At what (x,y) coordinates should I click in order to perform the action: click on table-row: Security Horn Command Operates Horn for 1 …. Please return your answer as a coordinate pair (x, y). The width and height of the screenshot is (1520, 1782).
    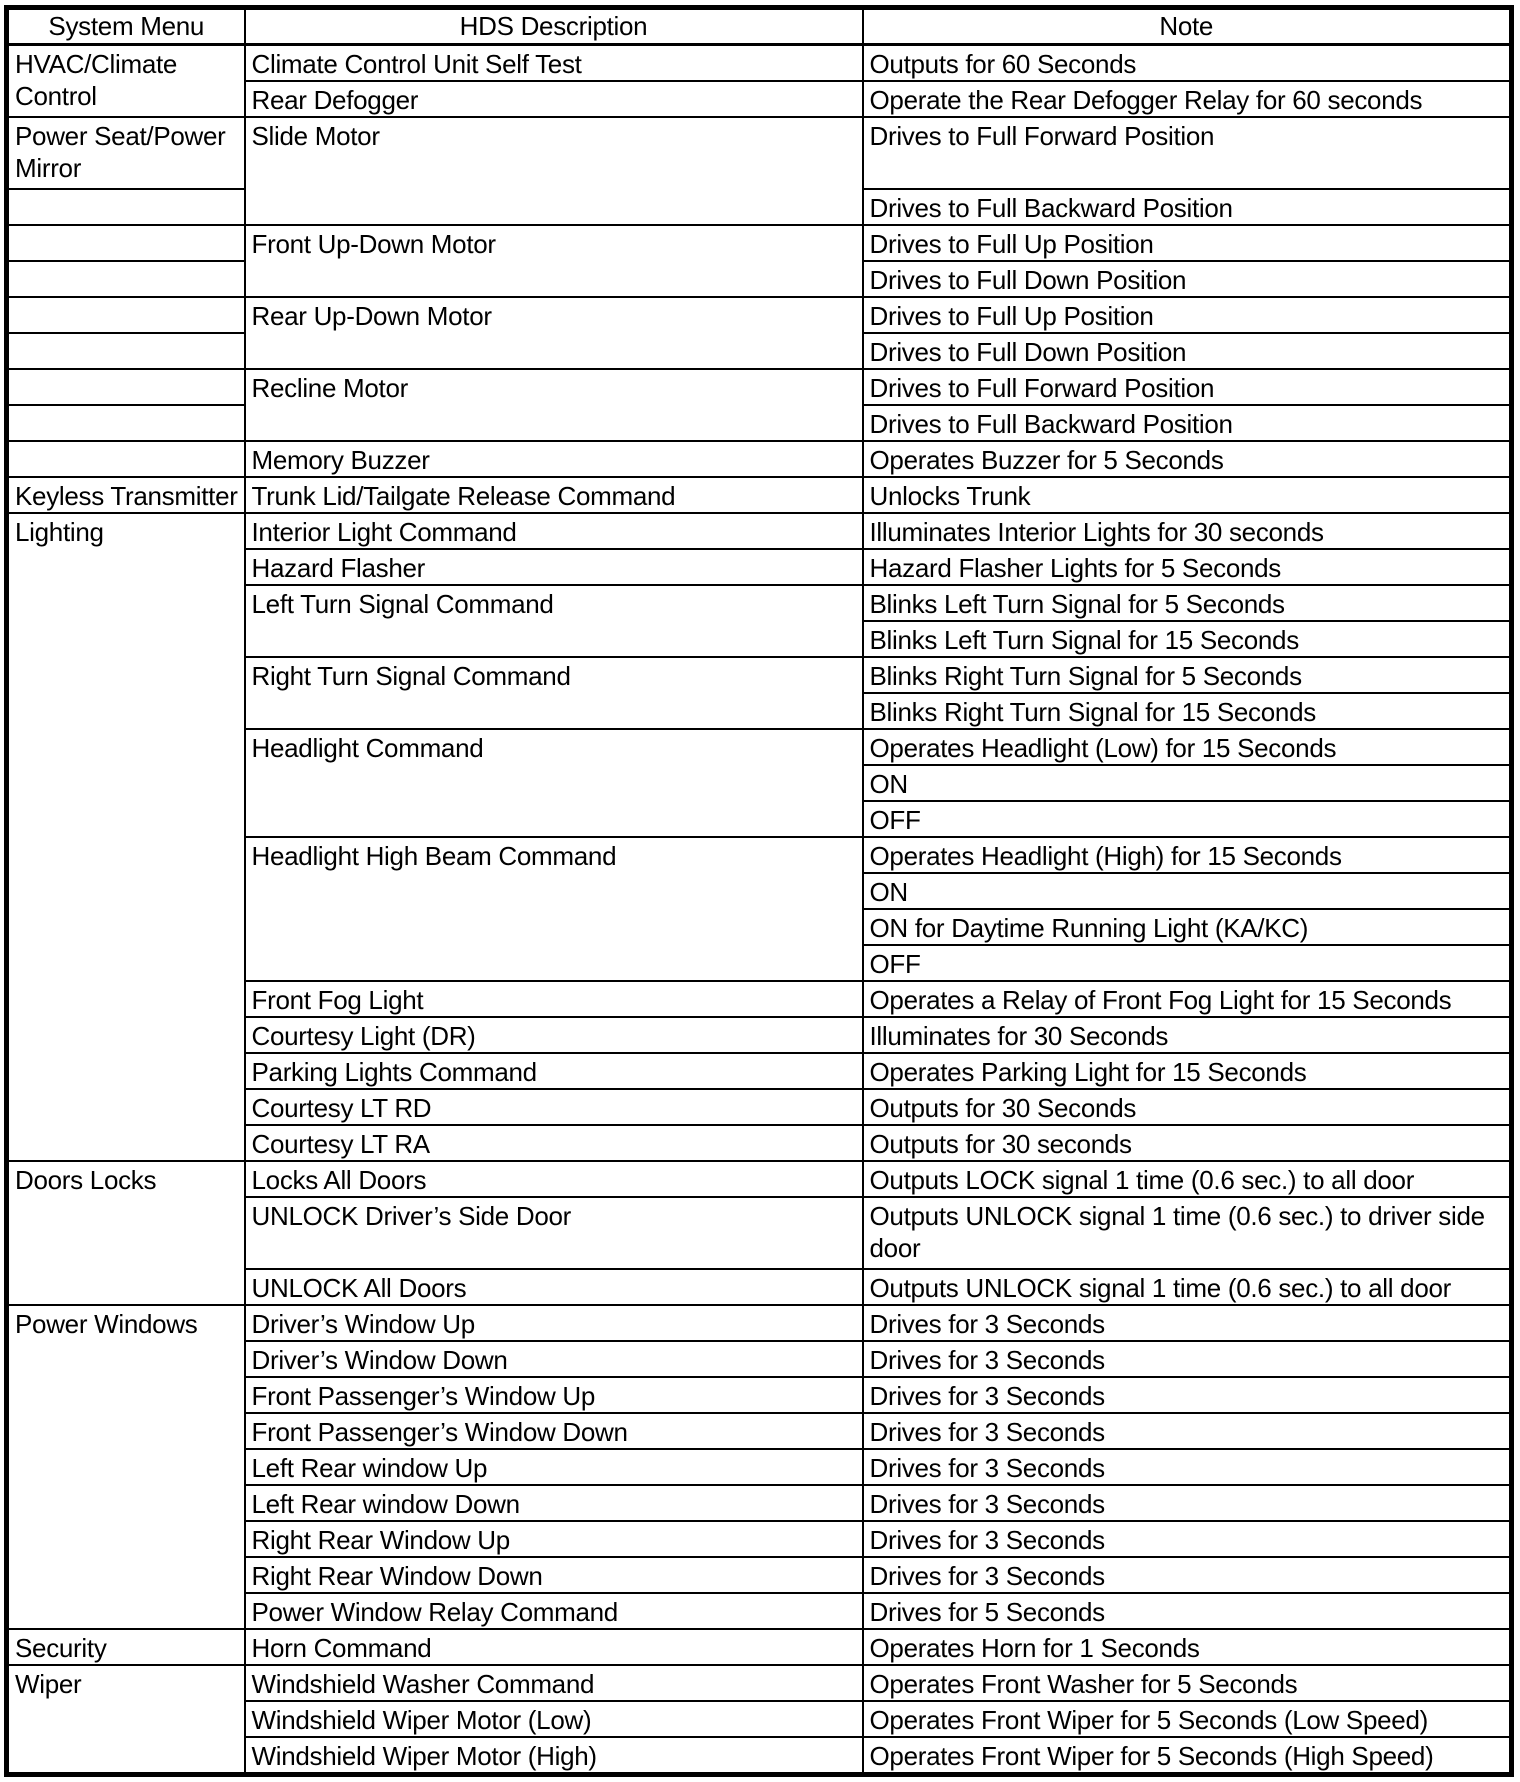
    Looking at the image, I should click on (759, 1647).